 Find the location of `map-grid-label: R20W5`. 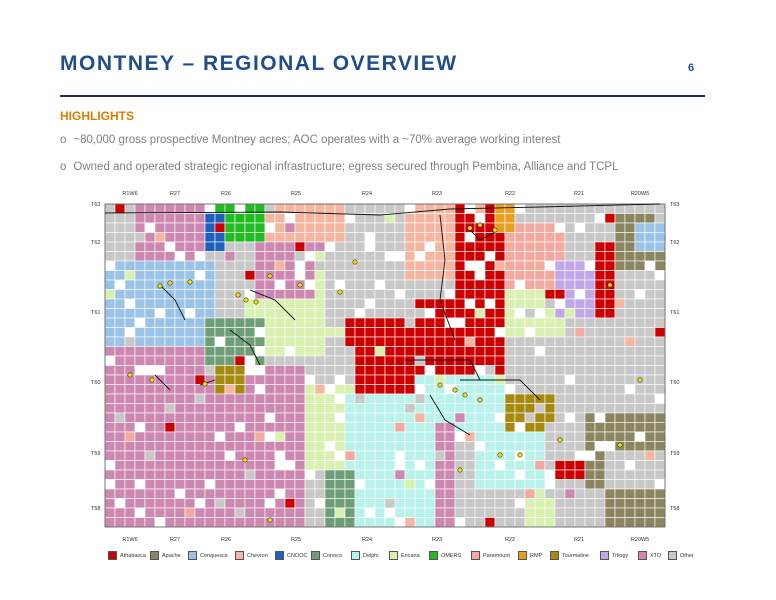

map-grid-label: R20W5 is located at coordinates (640, 540).